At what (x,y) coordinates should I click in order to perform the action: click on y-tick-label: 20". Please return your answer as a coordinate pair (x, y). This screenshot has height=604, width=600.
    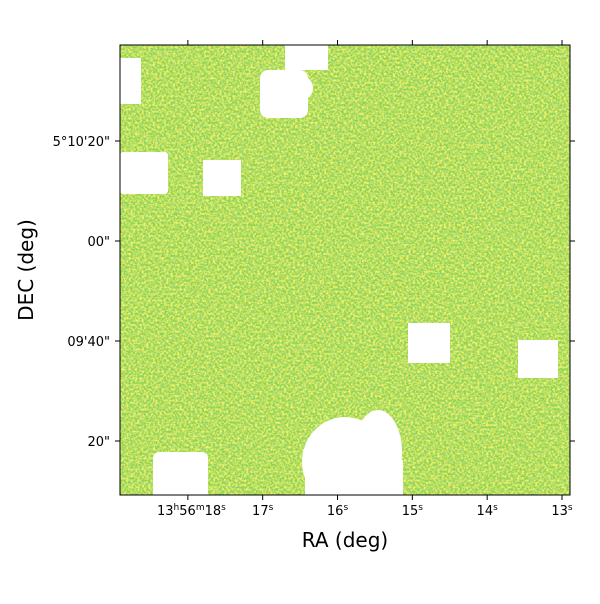
    Looking at the image, I should click on (98, 442).